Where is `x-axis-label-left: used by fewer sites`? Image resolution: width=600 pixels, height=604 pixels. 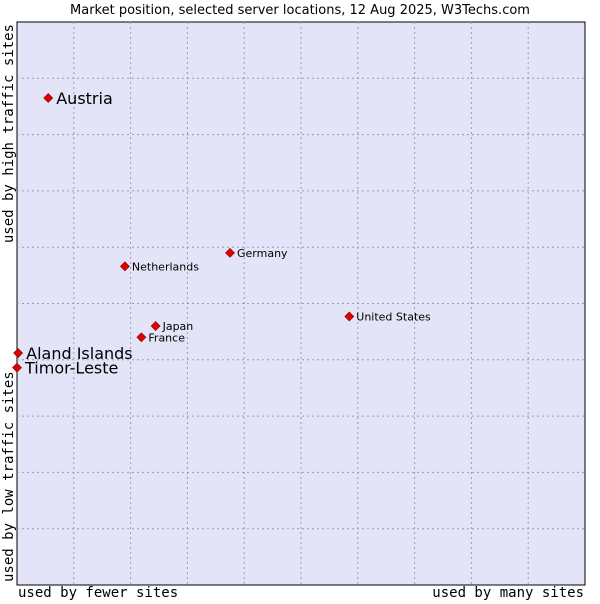
x-axis-label-left: used by fewer sites is located at coordinates (98, 592).